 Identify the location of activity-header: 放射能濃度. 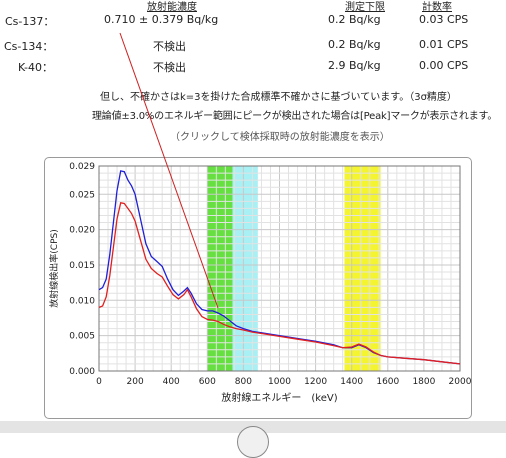
(172, 7).